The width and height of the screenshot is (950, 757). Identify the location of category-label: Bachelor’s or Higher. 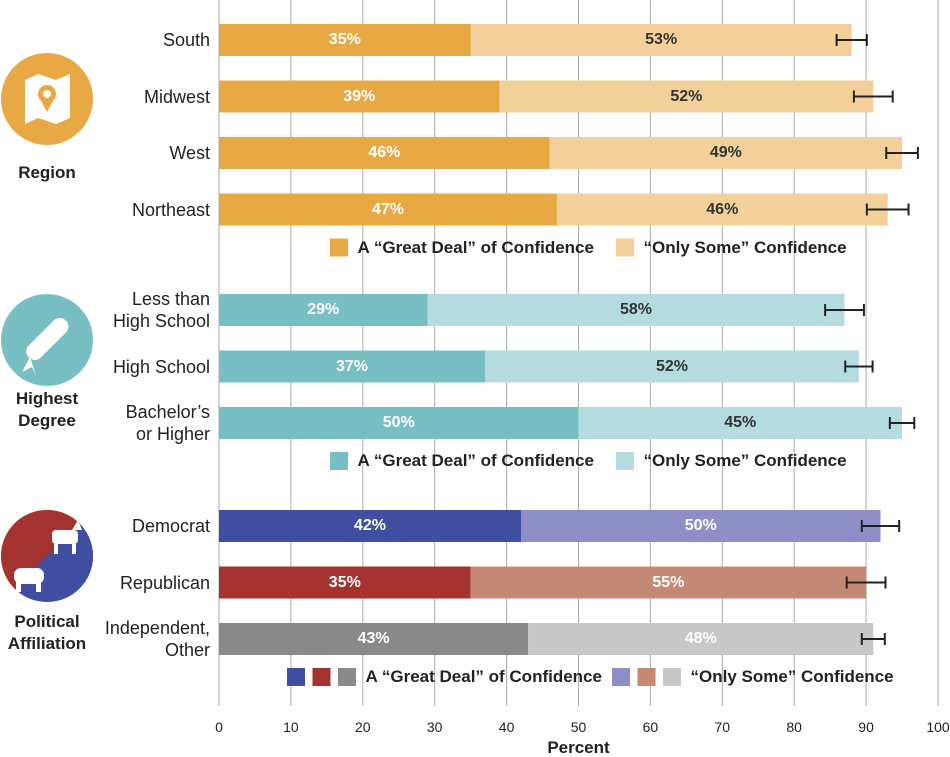
(167, 423).